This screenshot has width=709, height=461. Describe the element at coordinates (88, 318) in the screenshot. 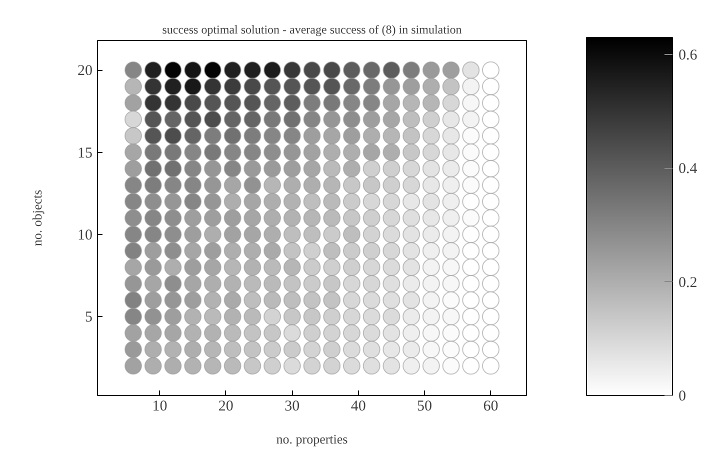

I see `y-tick-label: 5` at that location.